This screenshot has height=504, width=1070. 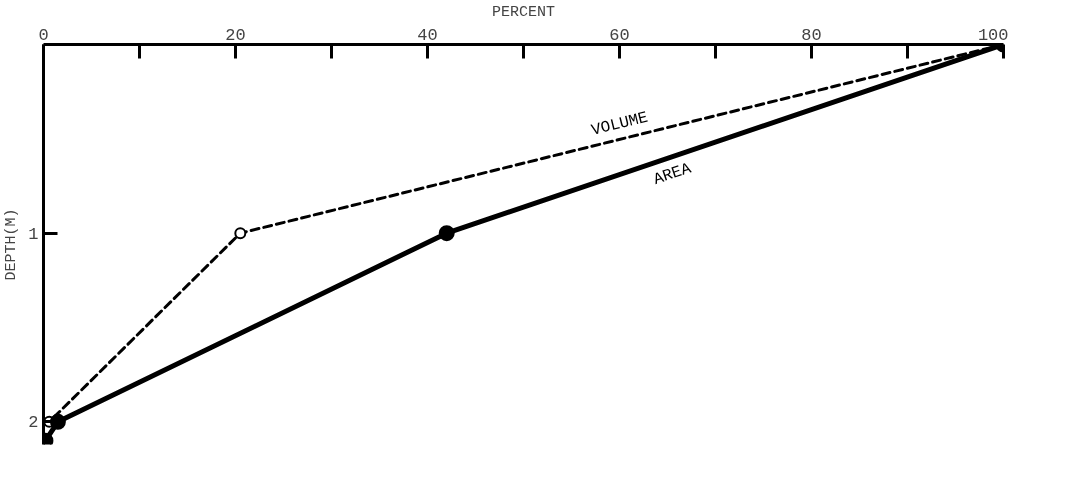 I want to click on y-tick-label: 2, so click(x=33, y=423).